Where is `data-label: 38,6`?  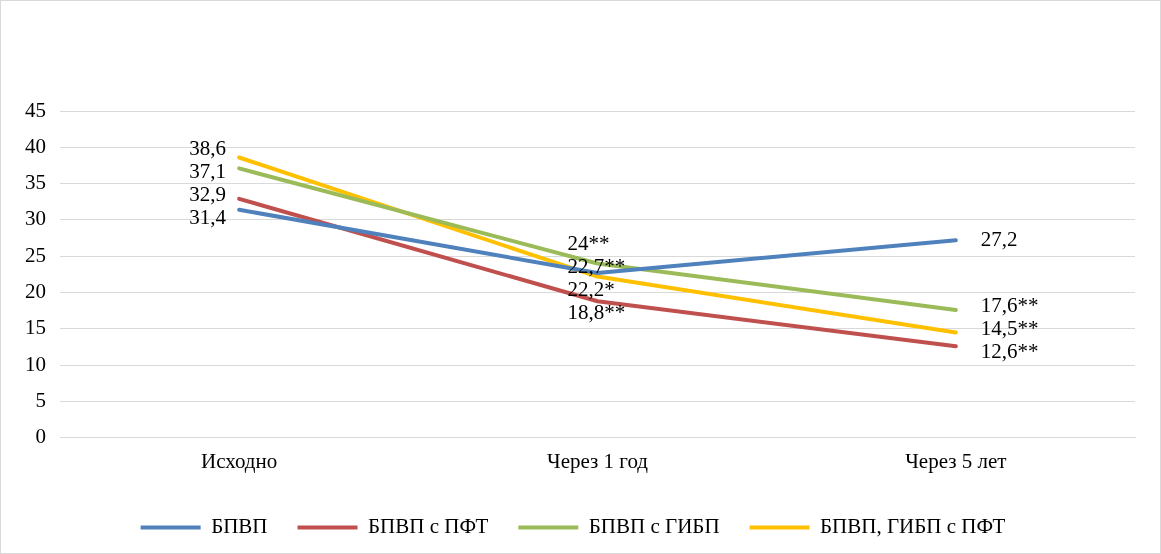
data-label: 38,6 is located at coordinates (207, 147).